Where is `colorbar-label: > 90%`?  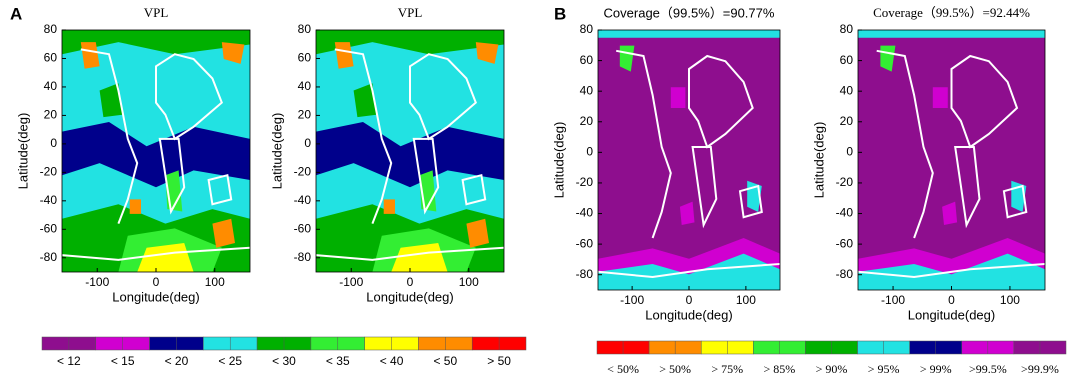 colorbar-label: > 90% is located at coordinates (832, 369).